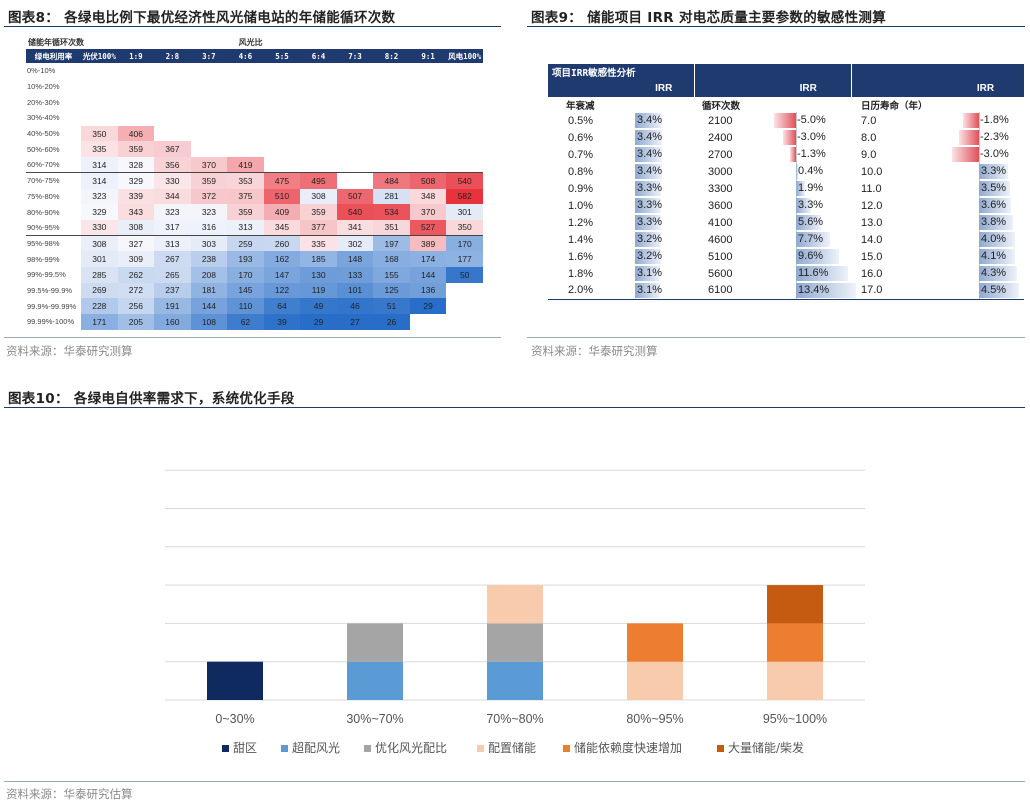 This screenshot has width=1030, height=805. Describe the element at coordinates (318, 259) in the screenshot. I see `fig8-cell: 185` at that location.